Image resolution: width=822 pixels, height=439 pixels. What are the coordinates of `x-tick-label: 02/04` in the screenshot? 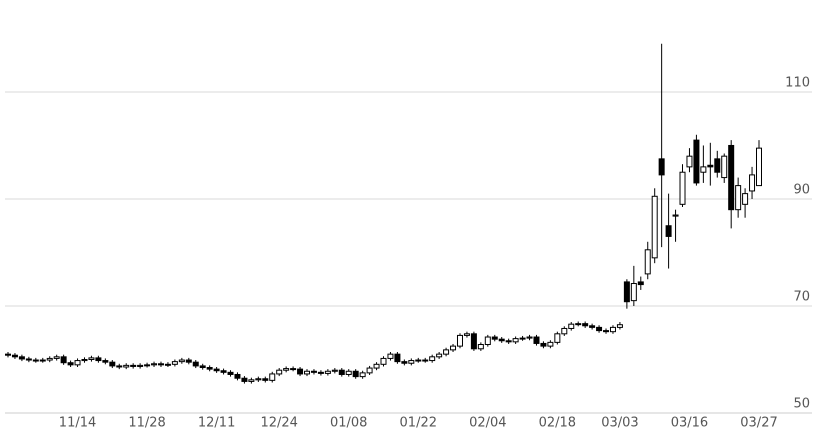 It's located at (487, 423).